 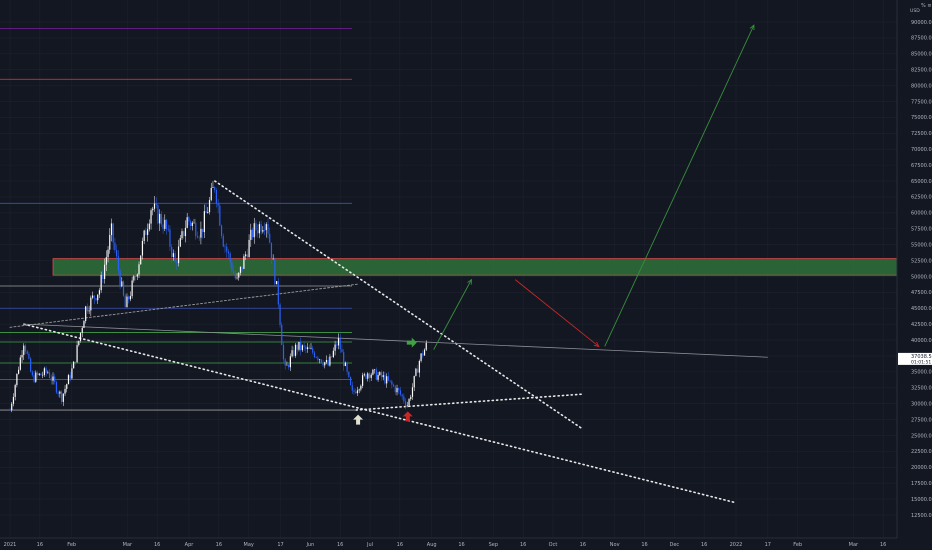 I want to click on projection-down, so click(x=557, y=313).